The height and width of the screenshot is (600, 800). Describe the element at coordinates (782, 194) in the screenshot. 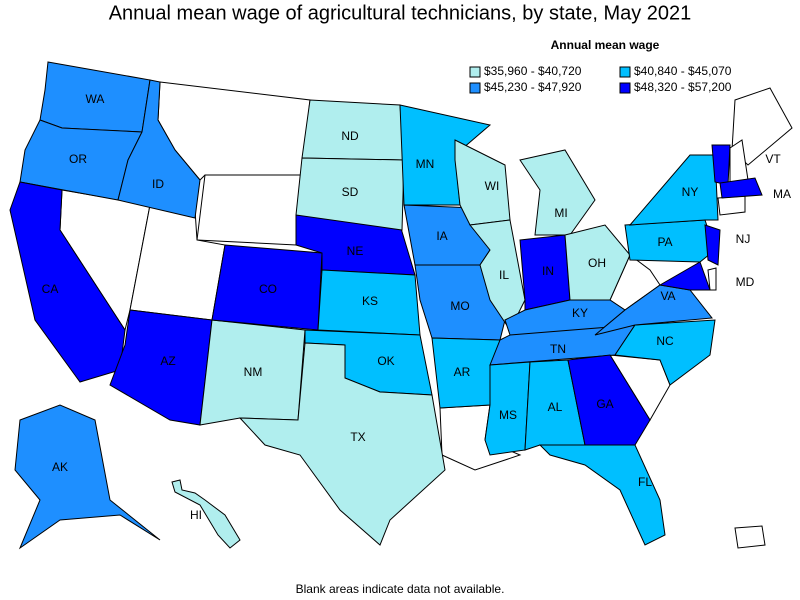

I see `state-label: MA` at that location.